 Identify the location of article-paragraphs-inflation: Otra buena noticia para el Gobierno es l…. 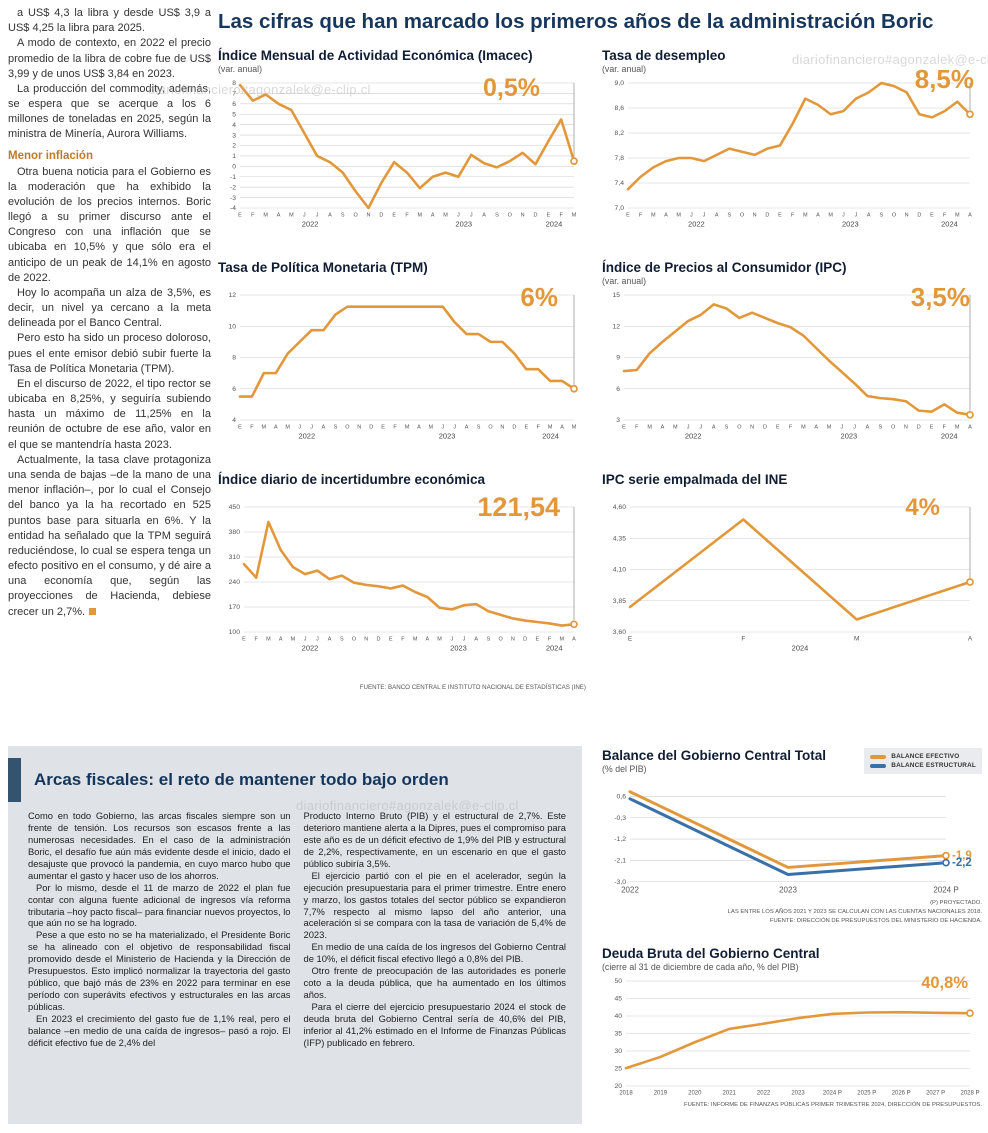
(109, 309).